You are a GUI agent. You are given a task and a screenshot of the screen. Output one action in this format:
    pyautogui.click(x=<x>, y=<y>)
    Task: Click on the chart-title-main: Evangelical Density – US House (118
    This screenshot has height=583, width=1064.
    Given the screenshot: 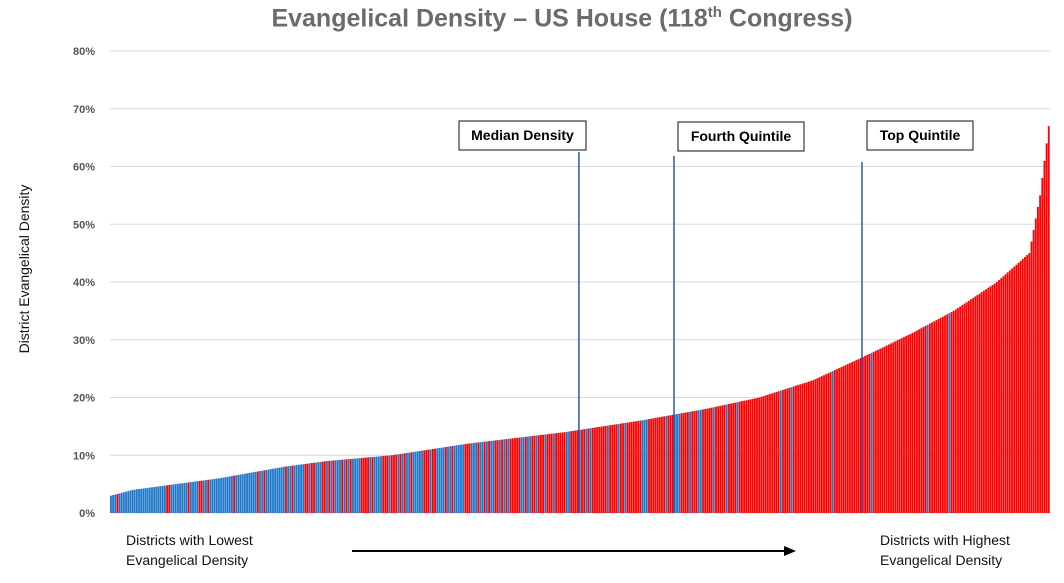 What is the action you would take?
    pyautogui.click(x=489, y=18)
    